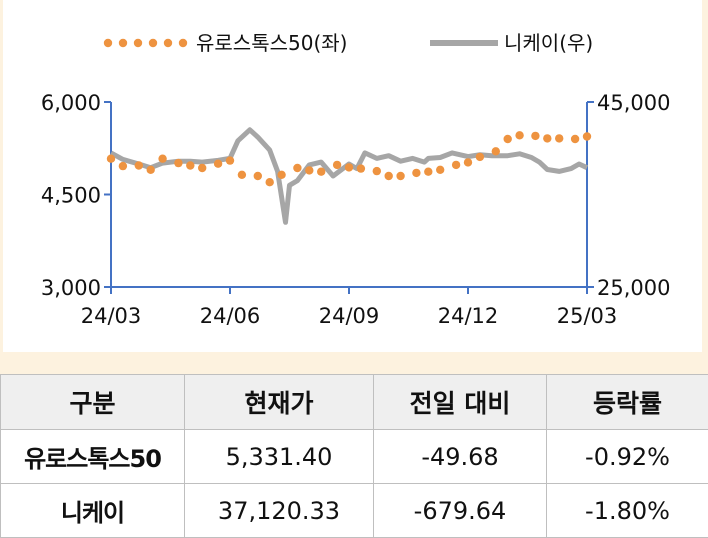  What do you see at coordinates (468, 316) in the screenshot?
I see `x-tick-label: 24/12` at bounding box center [468, 316].